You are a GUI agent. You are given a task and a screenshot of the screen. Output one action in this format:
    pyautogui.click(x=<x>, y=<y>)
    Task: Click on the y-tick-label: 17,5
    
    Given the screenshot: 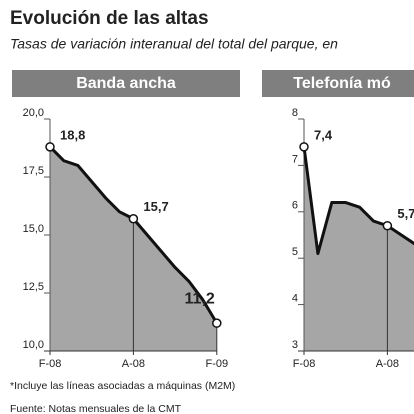 What is the action you would take?
    pyautogui.click(x=33, y=171)
    